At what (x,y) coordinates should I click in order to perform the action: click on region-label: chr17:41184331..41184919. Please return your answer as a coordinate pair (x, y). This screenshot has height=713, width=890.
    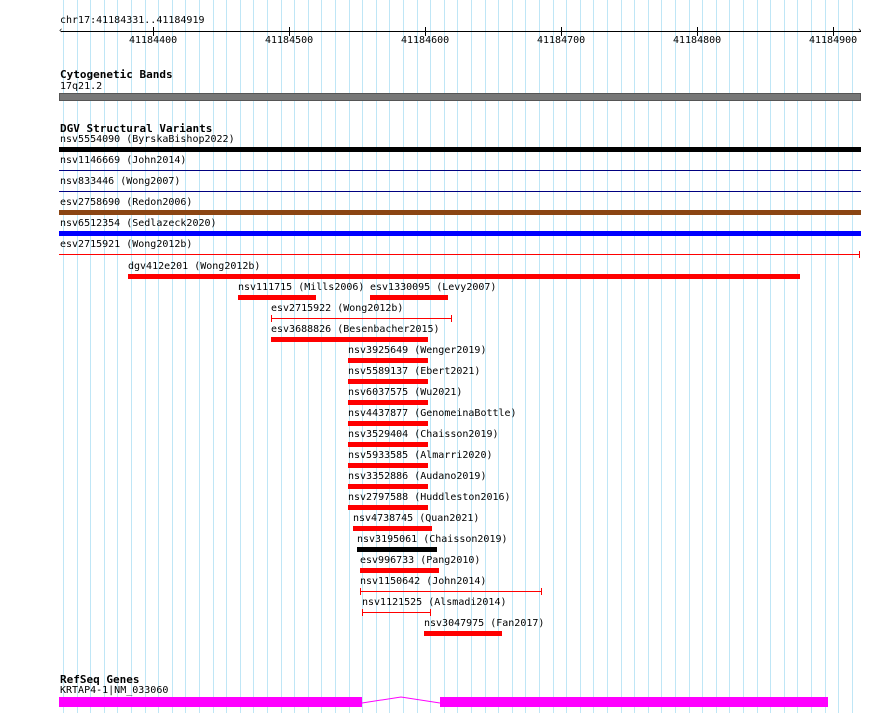
    Looking at the image, I should click on (132, 20).